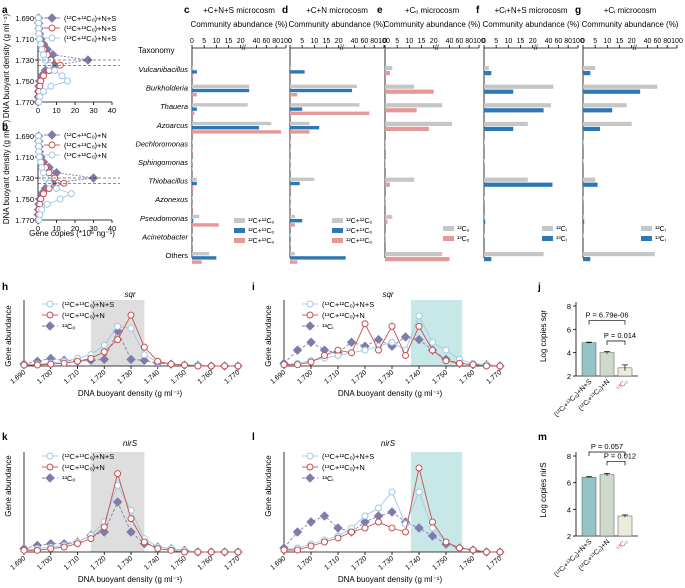  What do you see at coordinates (261, 221) in the screenshot?
I see `legend-label: ¹²C+¹²Cₒ` at bounding box center [261, 221].